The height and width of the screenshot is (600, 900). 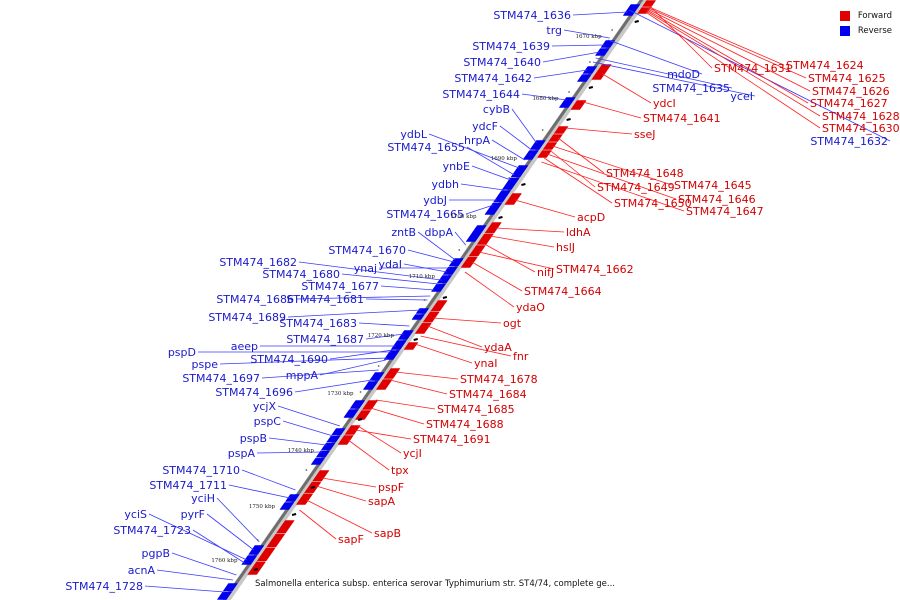 I want to click on gene-label-stm474-1640: STM474_1640, so click(x=502, y=62).